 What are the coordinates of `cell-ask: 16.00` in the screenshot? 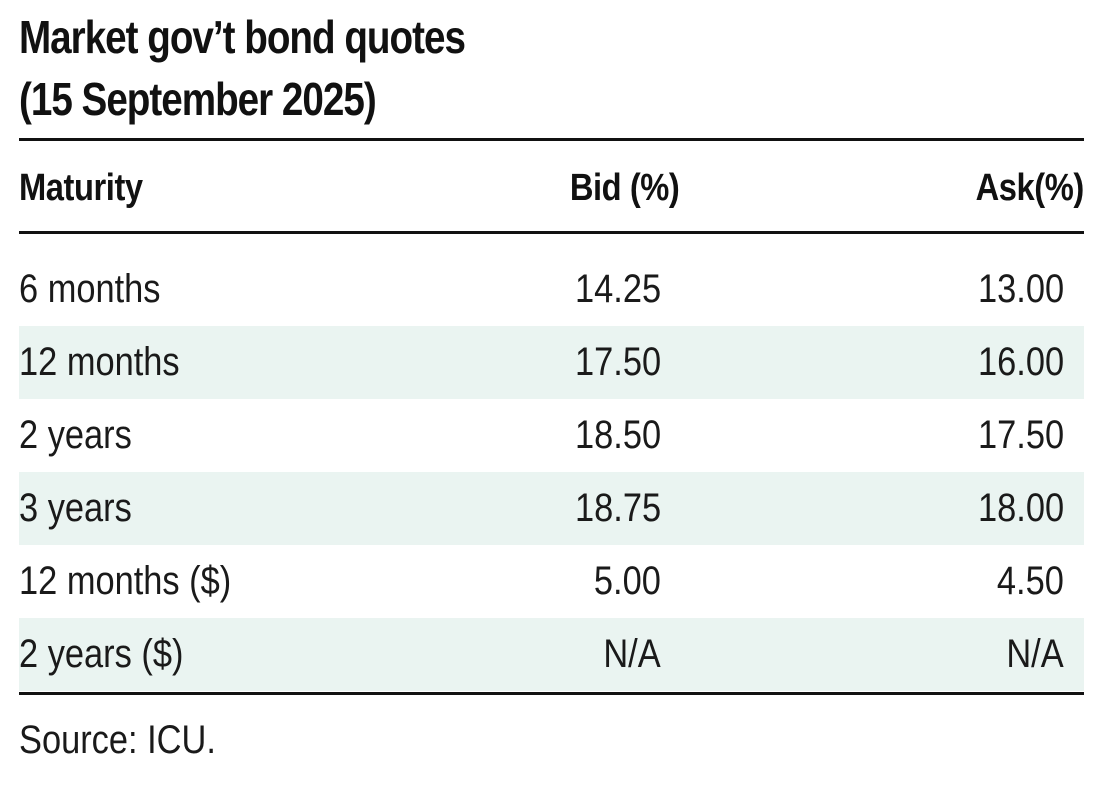 It's located at (1014, 362).